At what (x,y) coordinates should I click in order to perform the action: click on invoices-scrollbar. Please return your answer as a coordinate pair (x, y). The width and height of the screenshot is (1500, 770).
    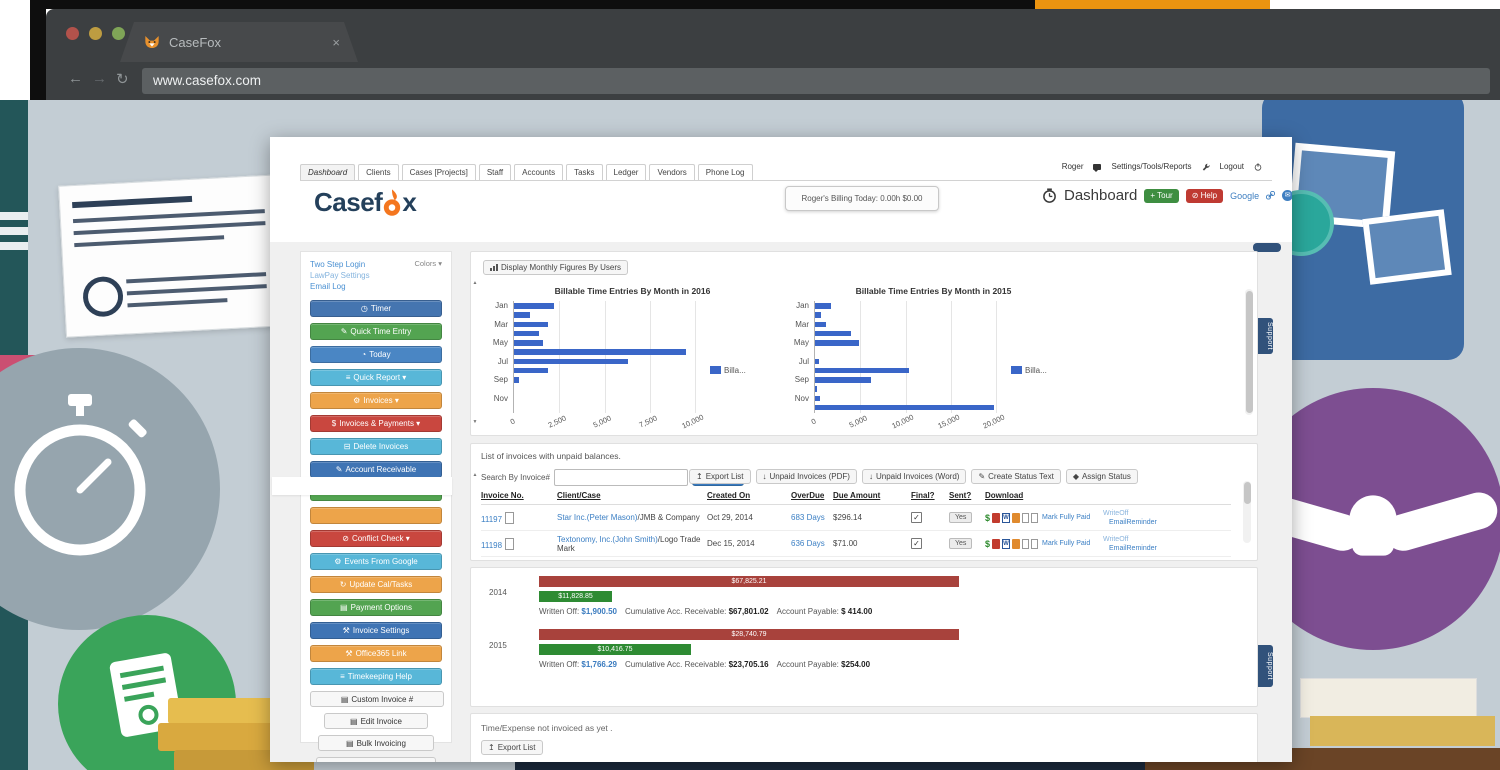
    Looking at the image, I should click on (1247, 512).